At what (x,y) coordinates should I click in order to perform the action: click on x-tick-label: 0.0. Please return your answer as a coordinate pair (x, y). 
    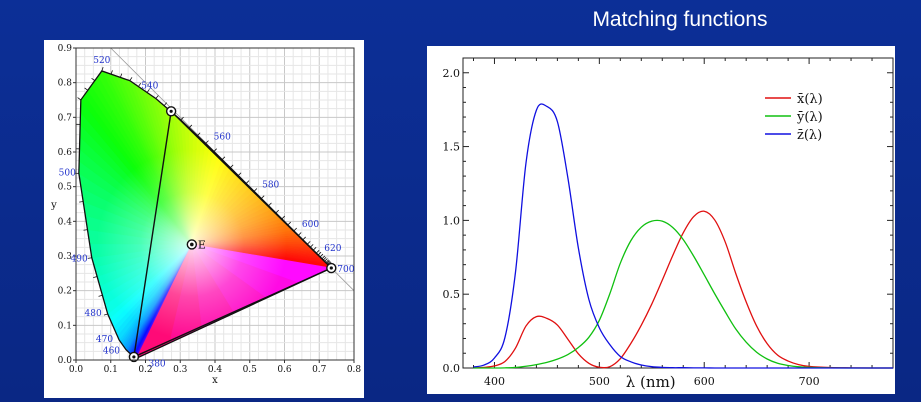
    Looking at the image, I should click on (76, 370).